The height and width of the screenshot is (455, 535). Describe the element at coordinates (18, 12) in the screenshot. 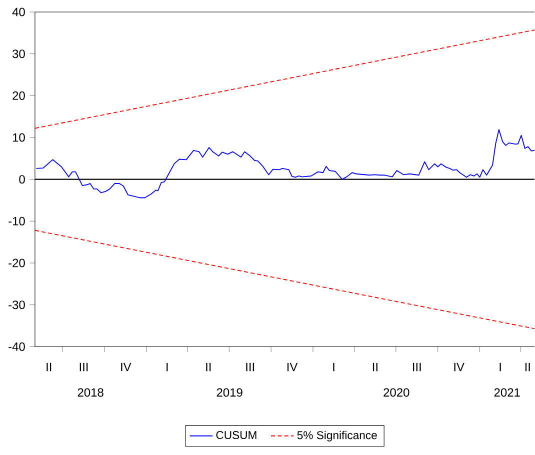

I see `y-tick-label: 40` at that location.